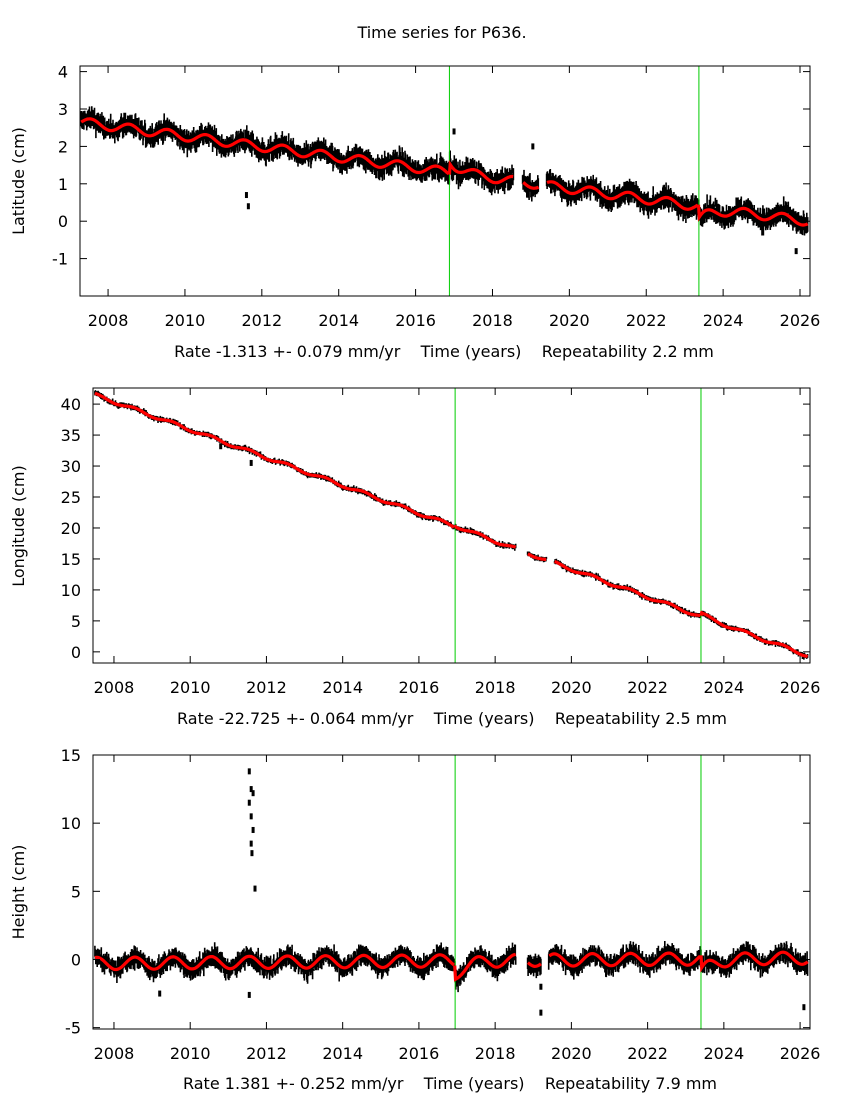  I want to click on latitude-model-fit, so click(444, 172).